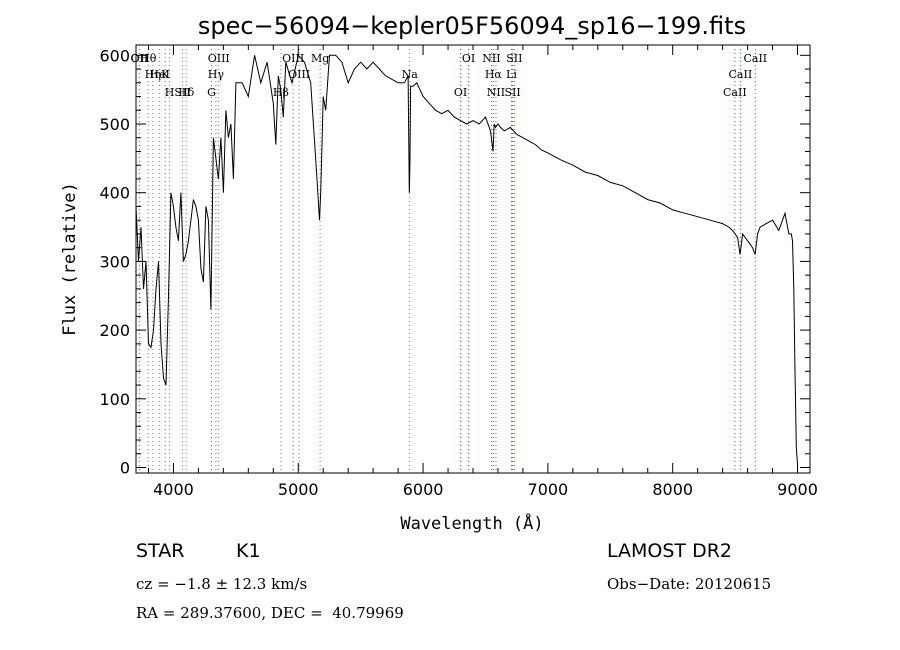  Describe the element at coordinates (511, 74) in the screenshot. I see `line-label: Li` at that location.